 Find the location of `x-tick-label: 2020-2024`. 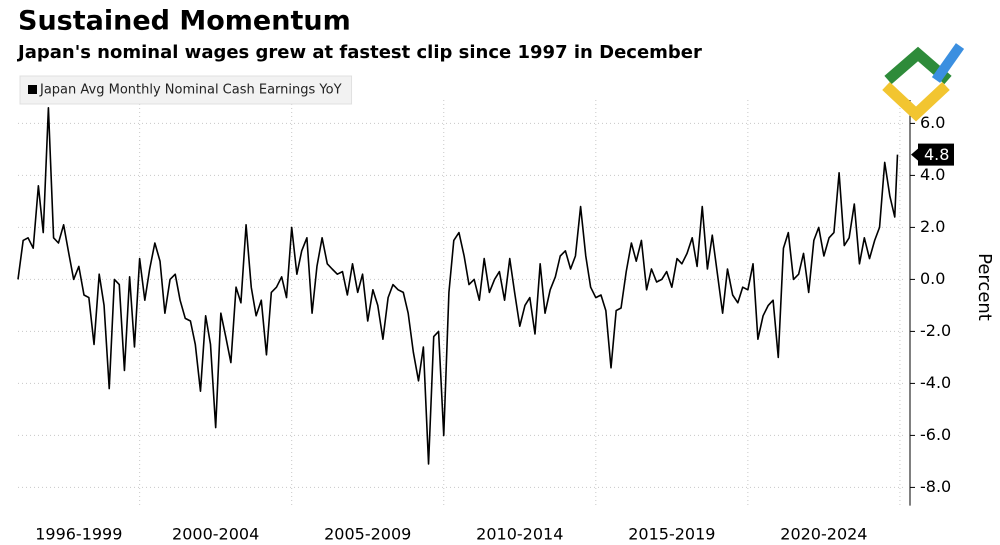

x-tick-label: 2020-2024 is located at coordinates (823, 534).